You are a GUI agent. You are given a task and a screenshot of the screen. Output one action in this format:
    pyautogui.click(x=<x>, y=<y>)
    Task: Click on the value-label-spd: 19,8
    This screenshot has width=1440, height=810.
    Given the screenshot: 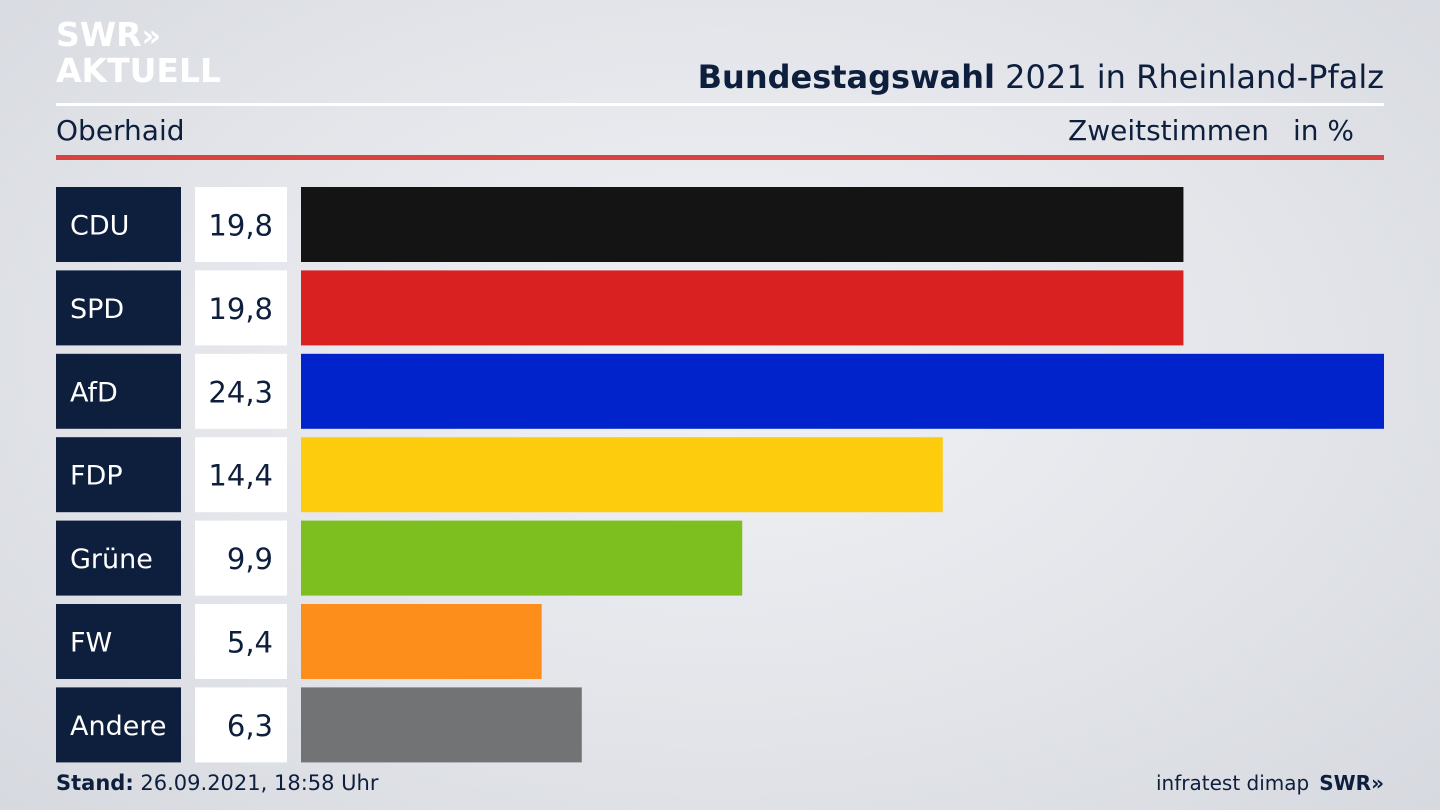 What is the action you would take?
    pyautogui.click(x=240, y=309)
    